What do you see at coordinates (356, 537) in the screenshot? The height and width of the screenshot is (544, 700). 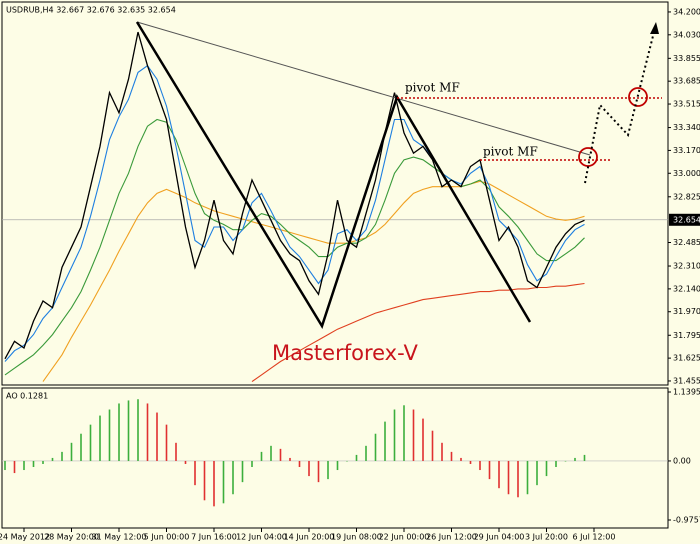 I see `x-tick-label: 19 Jun 08:00` at bounding box center [356, 537].